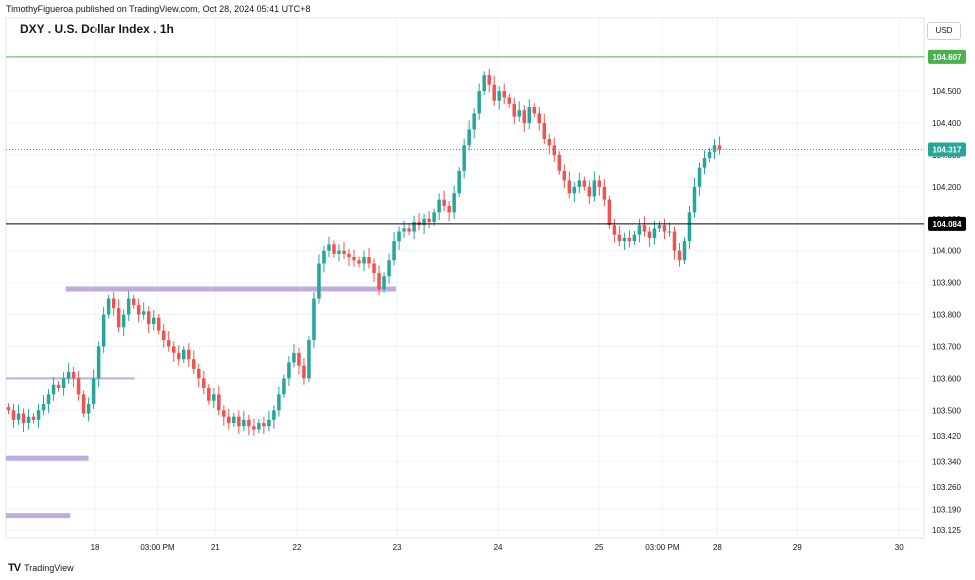 This screenshot has height=580, width=975. I want to click on x-tick-label: 03:00 PM, so click(157, 547).